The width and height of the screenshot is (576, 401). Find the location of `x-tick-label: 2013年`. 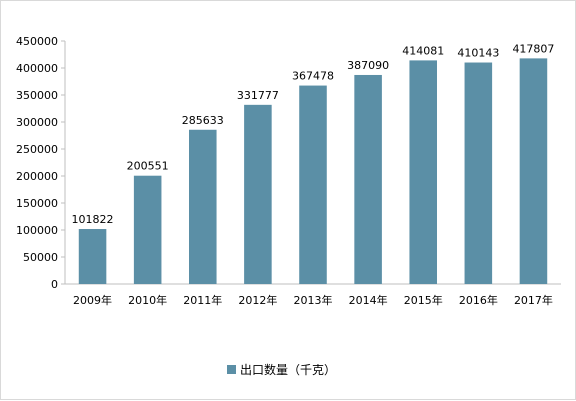

x-tick-label: 2013年 is located at coordinates (313, 300).